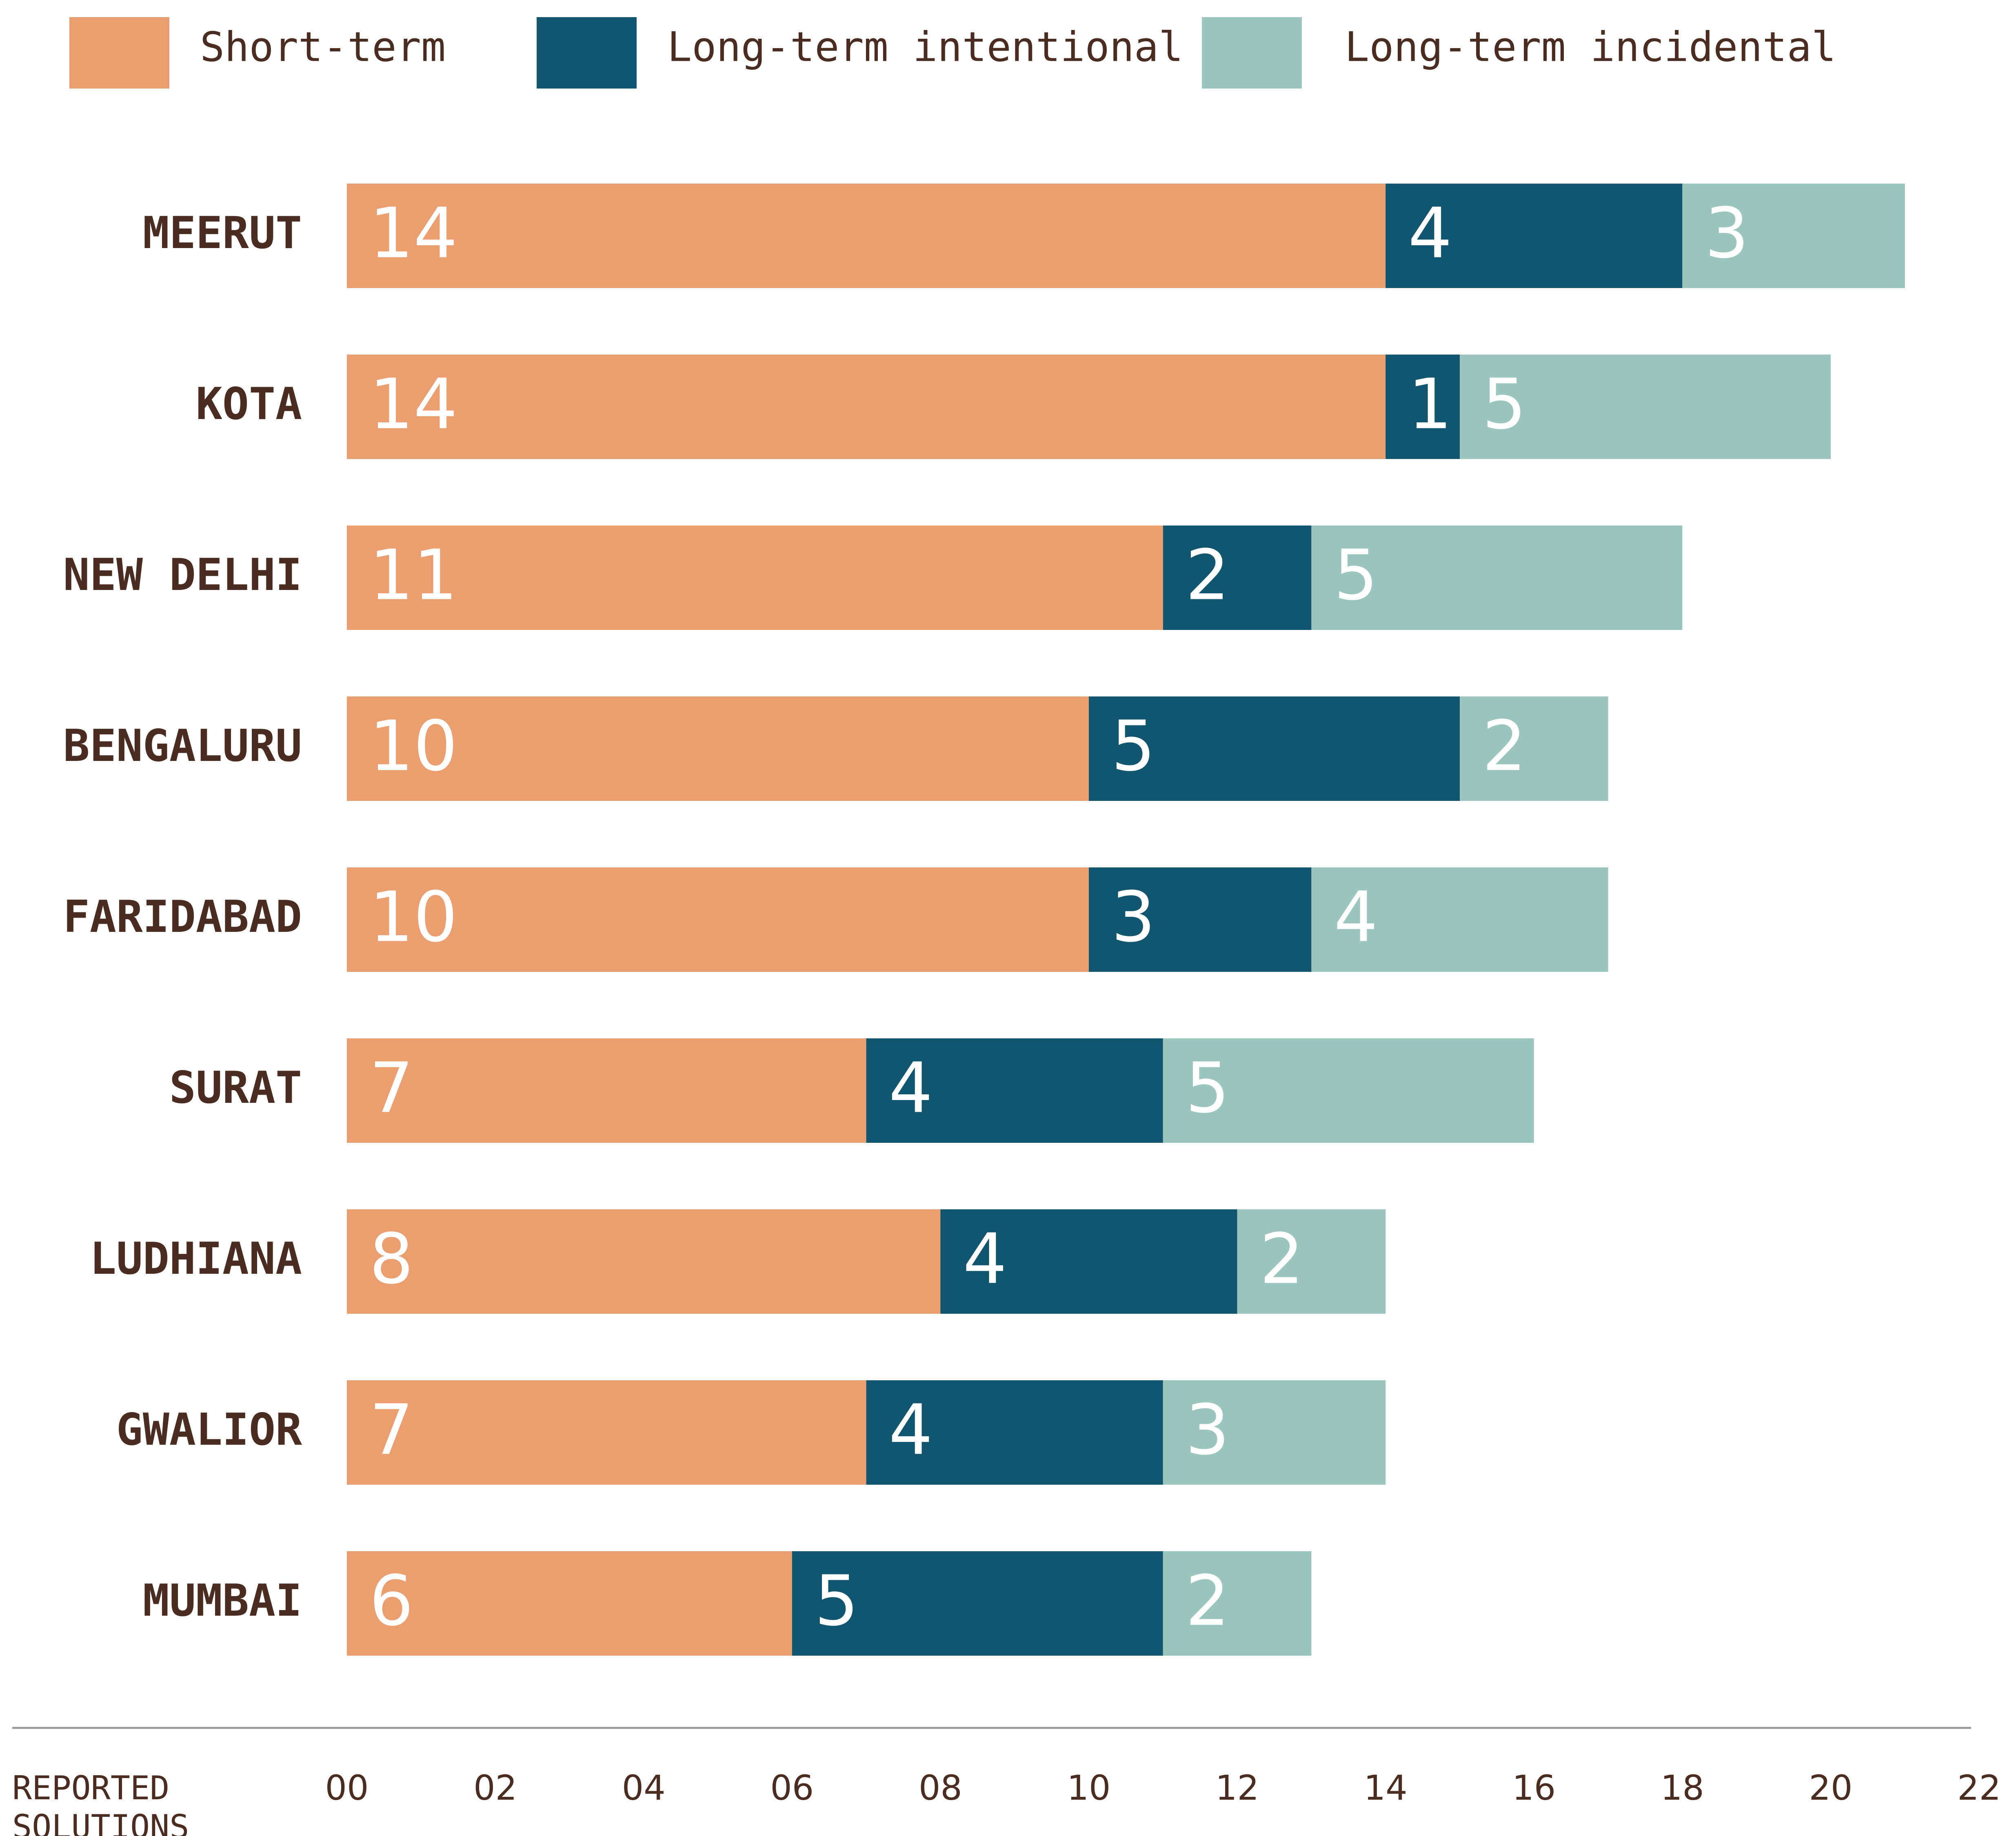  Describe the element at coordinates (119, 53) in the screenshot. I see `legend-swatch-short-term` at that location.